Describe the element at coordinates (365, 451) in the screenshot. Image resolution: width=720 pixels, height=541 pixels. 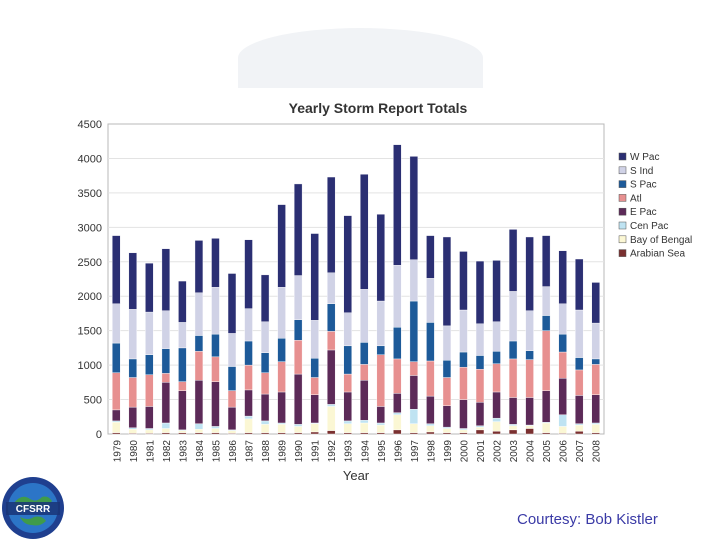
I see `x-tick-label: 1994` at that location.